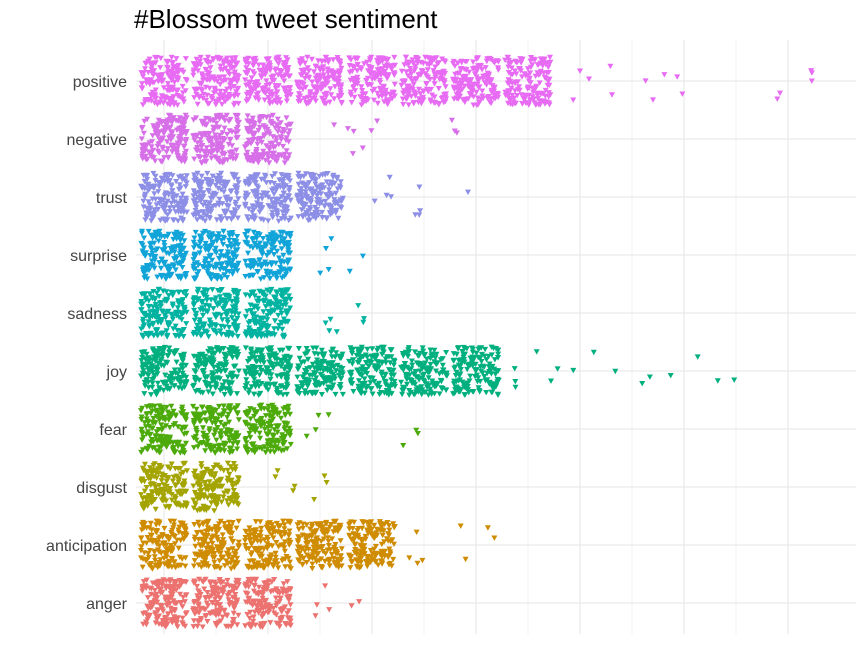  Describe the element at coordinates (320, 197) in the screenshot. I see `cluster-trust` at that location.